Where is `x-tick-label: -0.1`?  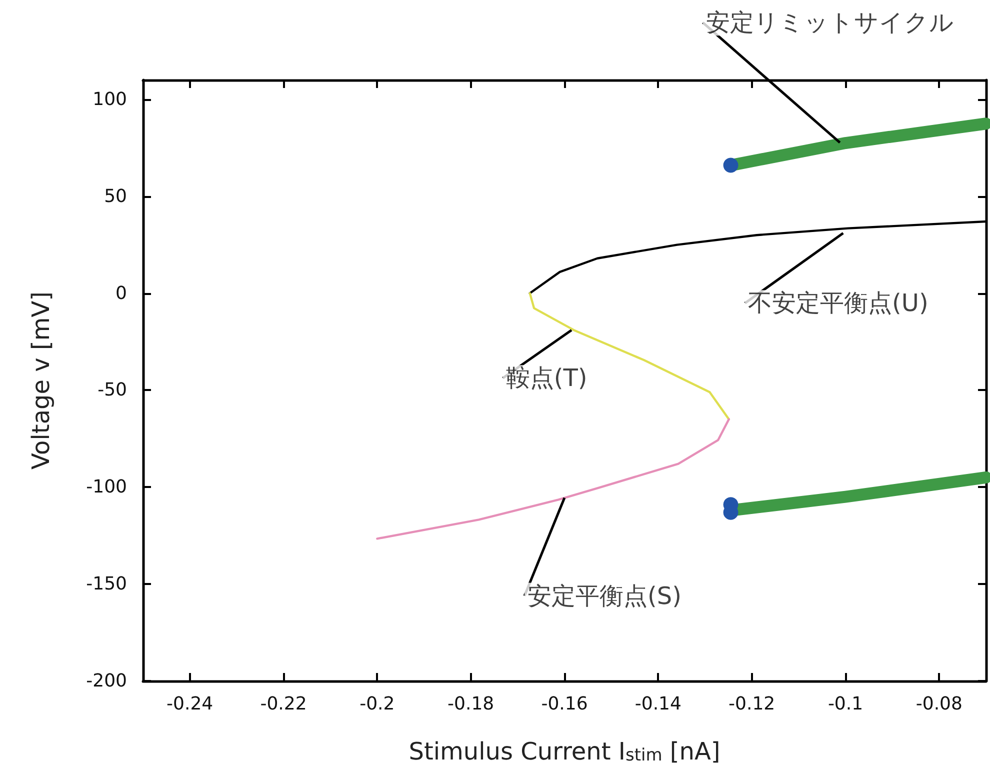 x-tick-label: -0.1 is located at coordinates (846, 704).